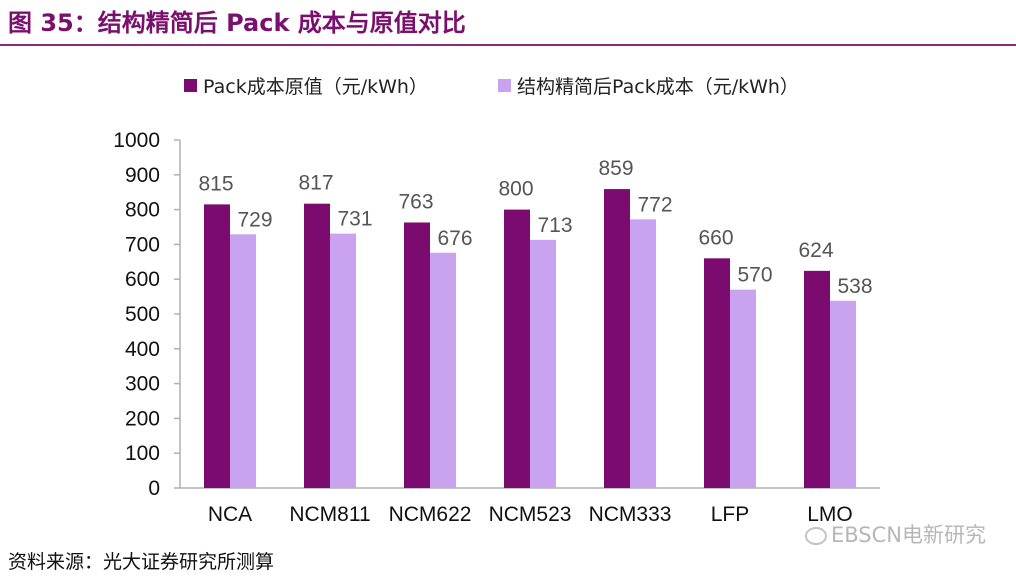 The width and height of the screenshot is (1016, 579). I want to click on legend-label-simplified-cost: 结构精简后Pack成本（元/kWh）, so click(658, 87).